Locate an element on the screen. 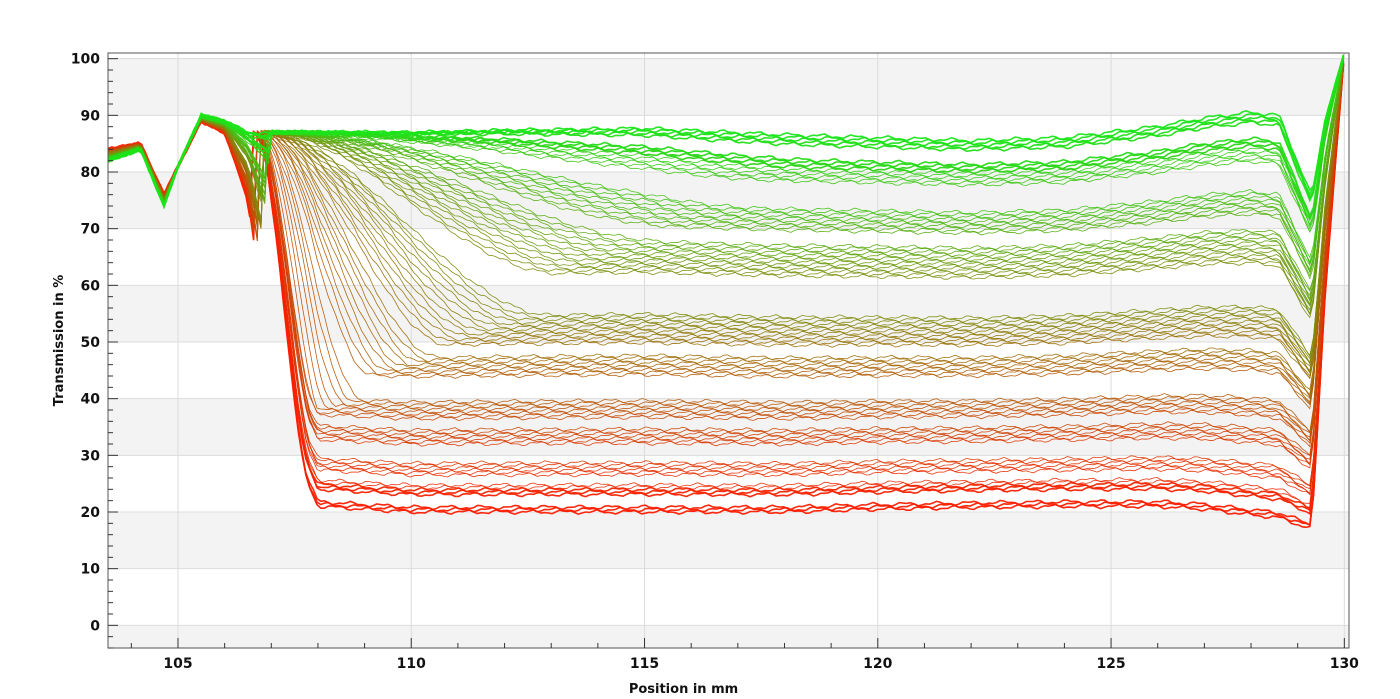 The width and height of the screenshot is (1400, 699). y-tick-label: 0 is located at coordinates (95, 626).